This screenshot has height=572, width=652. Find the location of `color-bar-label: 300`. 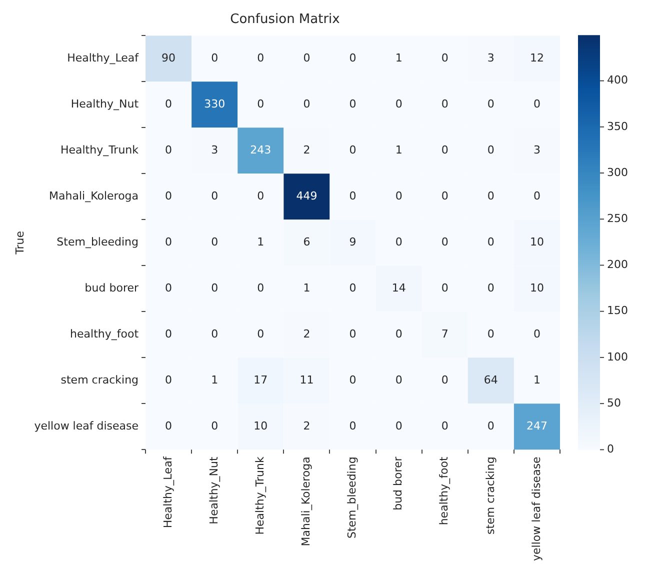

color-bar-label: 300 is located at coordinates (617, 172).